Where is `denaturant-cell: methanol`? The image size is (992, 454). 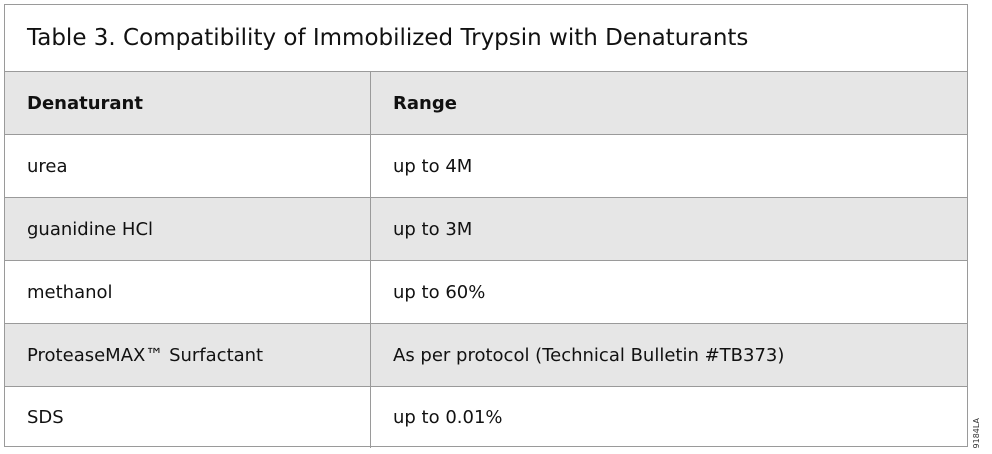 denaturant-cell: methanol is located at coordinates (188, 292).